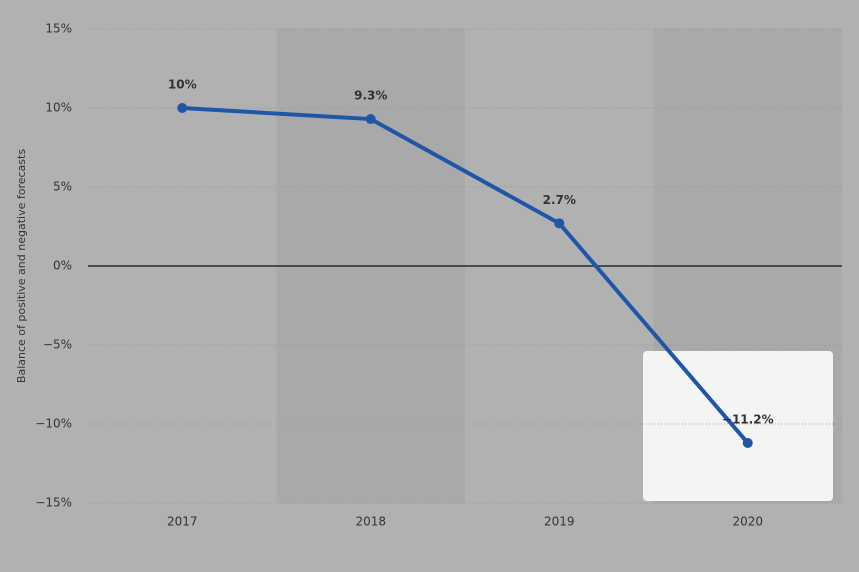 This screenshot has width=859, height=572. Describe the element at coordinates (53, 424) in the screenshot. I see `y-tick-label: −10%` at that location.